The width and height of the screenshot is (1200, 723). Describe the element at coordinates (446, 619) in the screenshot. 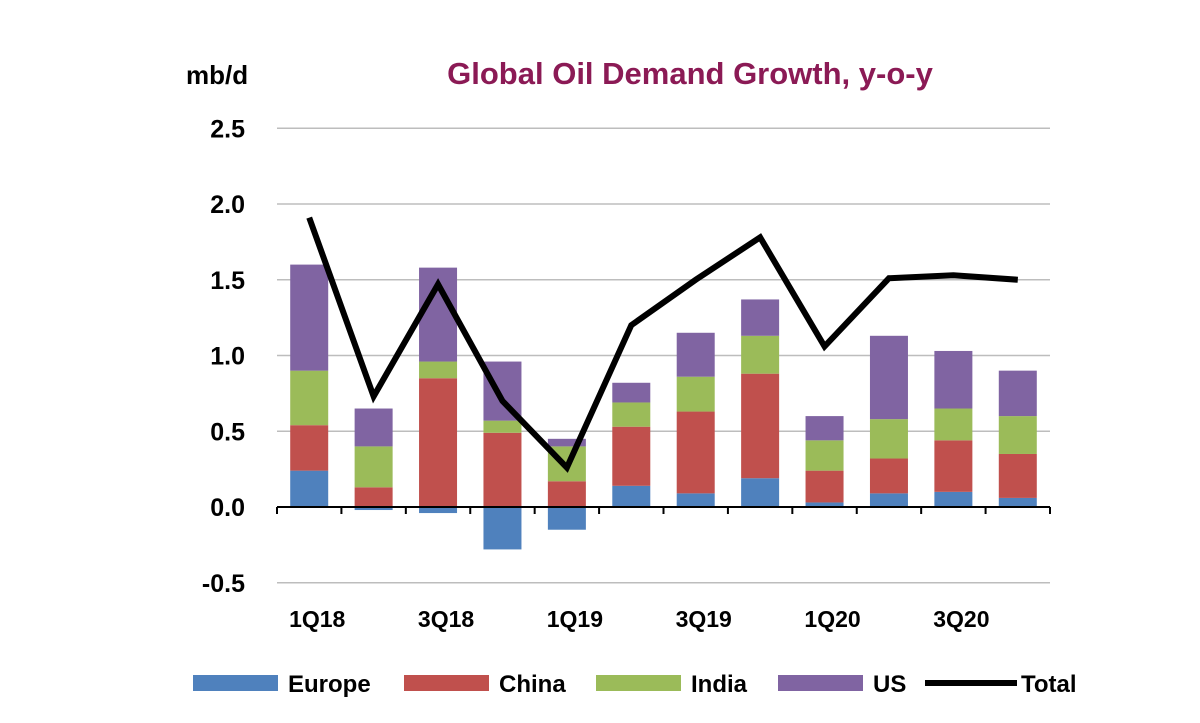

I see `x-tick-label: 3Q18` at that location.